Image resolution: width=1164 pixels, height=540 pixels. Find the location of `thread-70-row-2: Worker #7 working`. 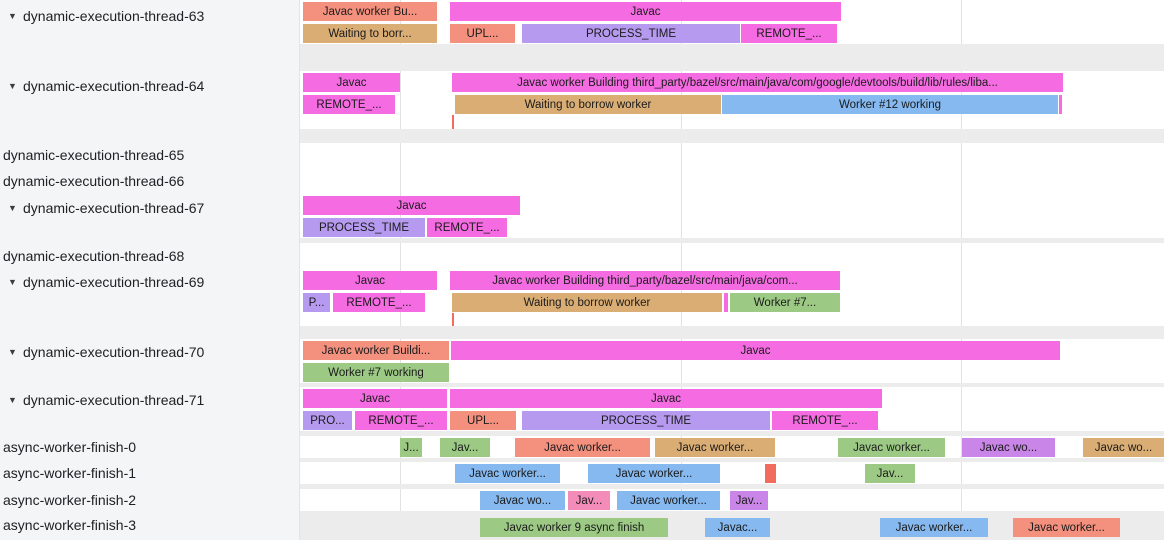

thread-70-row-2: Worker #7 working is located at coordinates (732, 372).